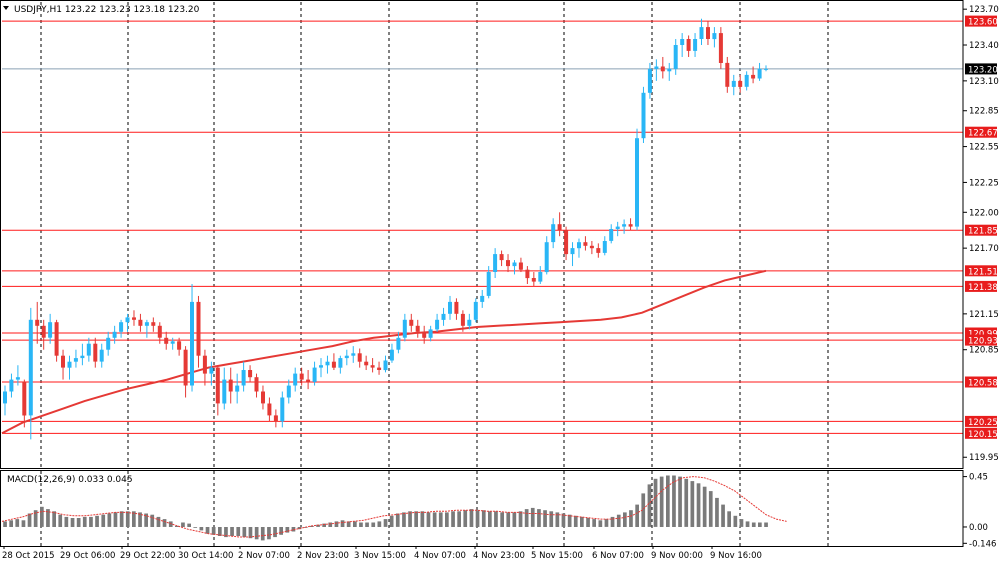 The image size is (1000, 566). I want to click on time-tick-label: 28 Oct 2015, so click(28, 556).